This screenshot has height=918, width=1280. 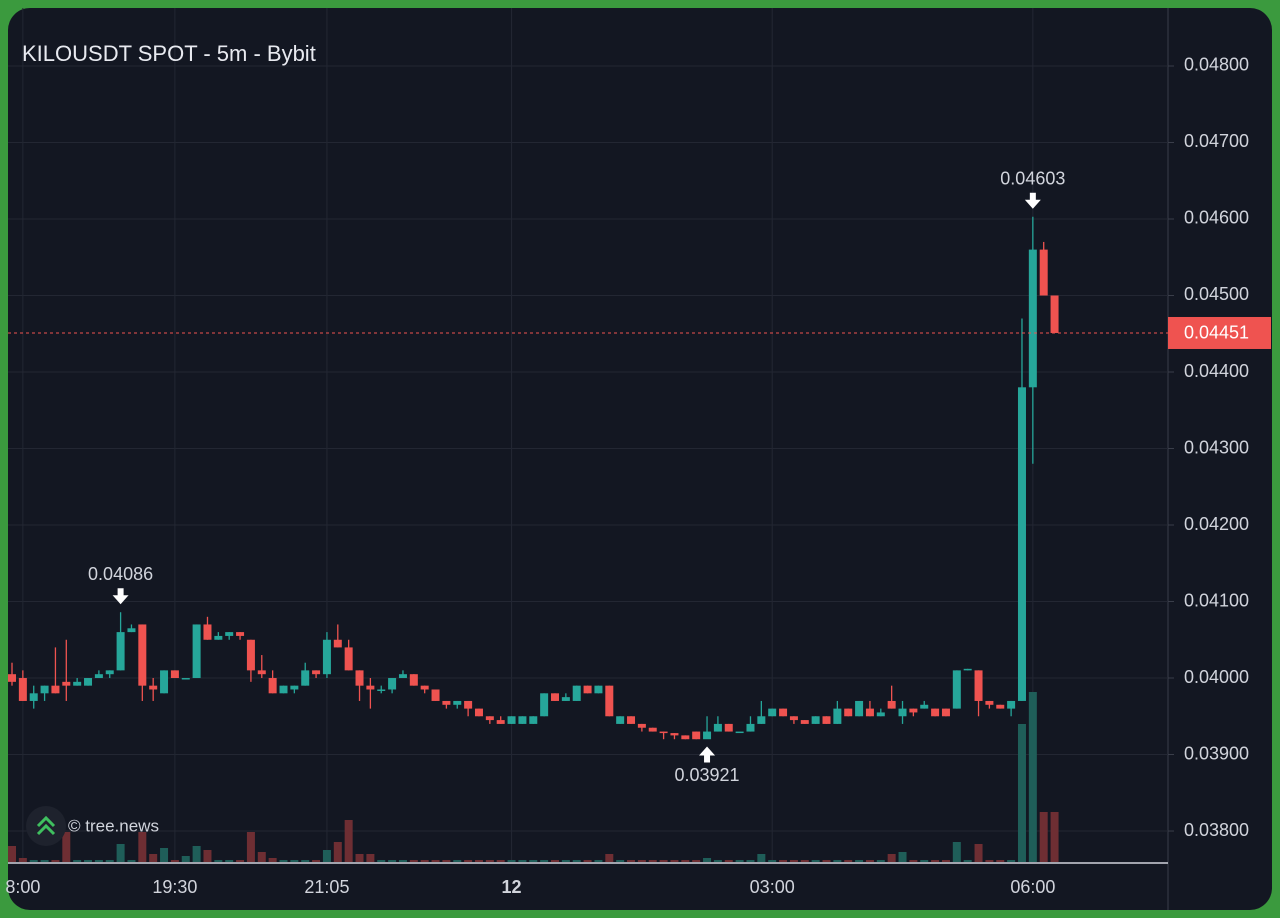 I want to click on watermark-text: © tree.news, so click(x=113, y=825).